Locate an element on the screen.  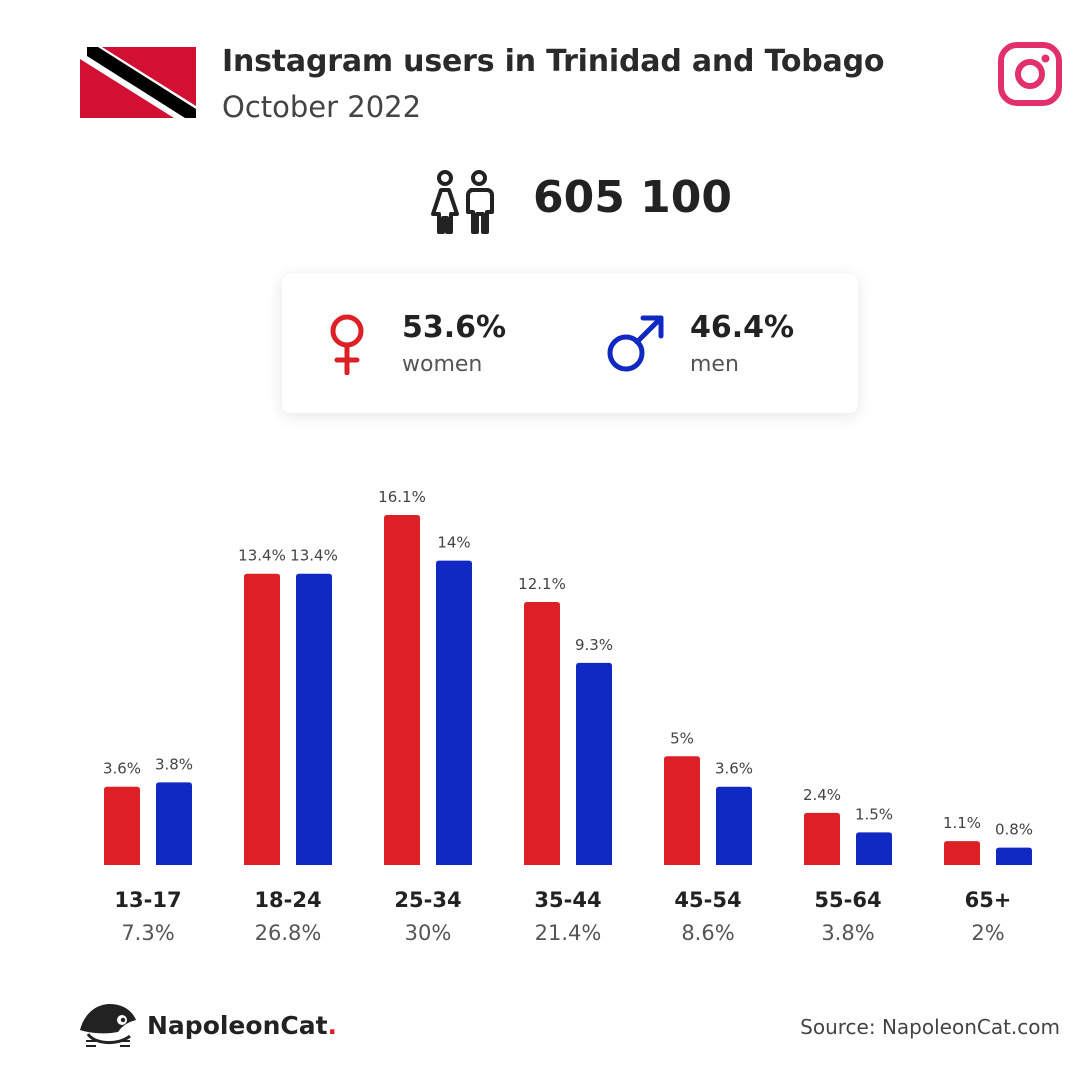
female-icon is located at coordinates (347, 344).